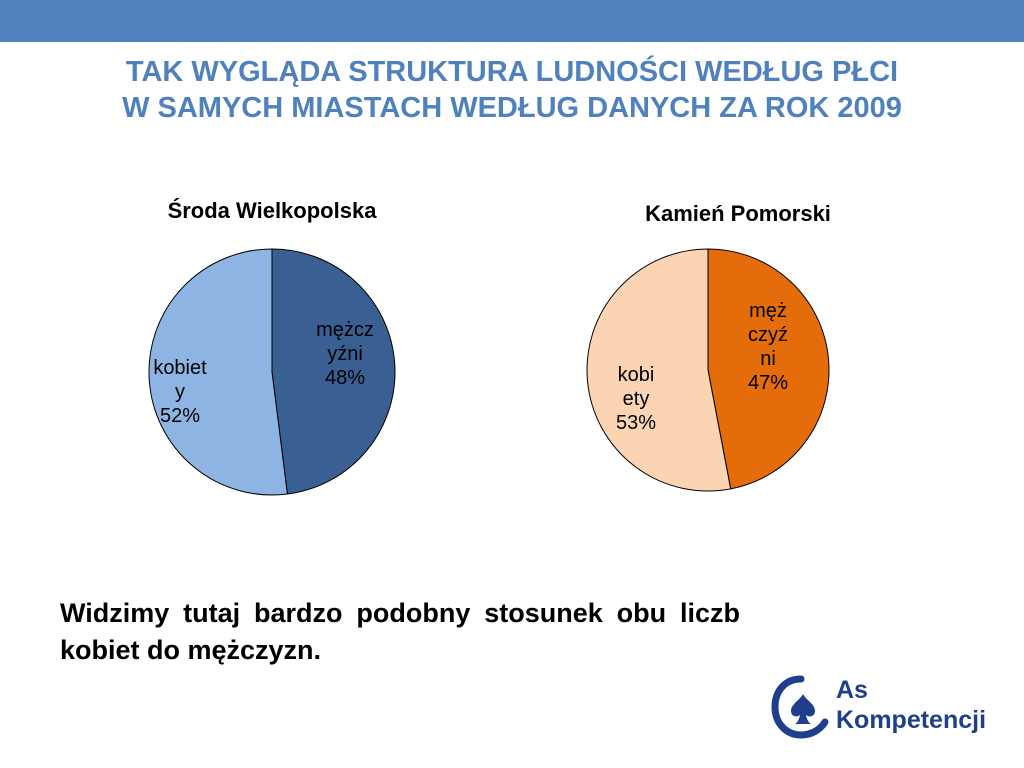 The image size is (1024, 768). I want to click on chart-title-sroda: Środa Wielkopolska, so click(272, 210).